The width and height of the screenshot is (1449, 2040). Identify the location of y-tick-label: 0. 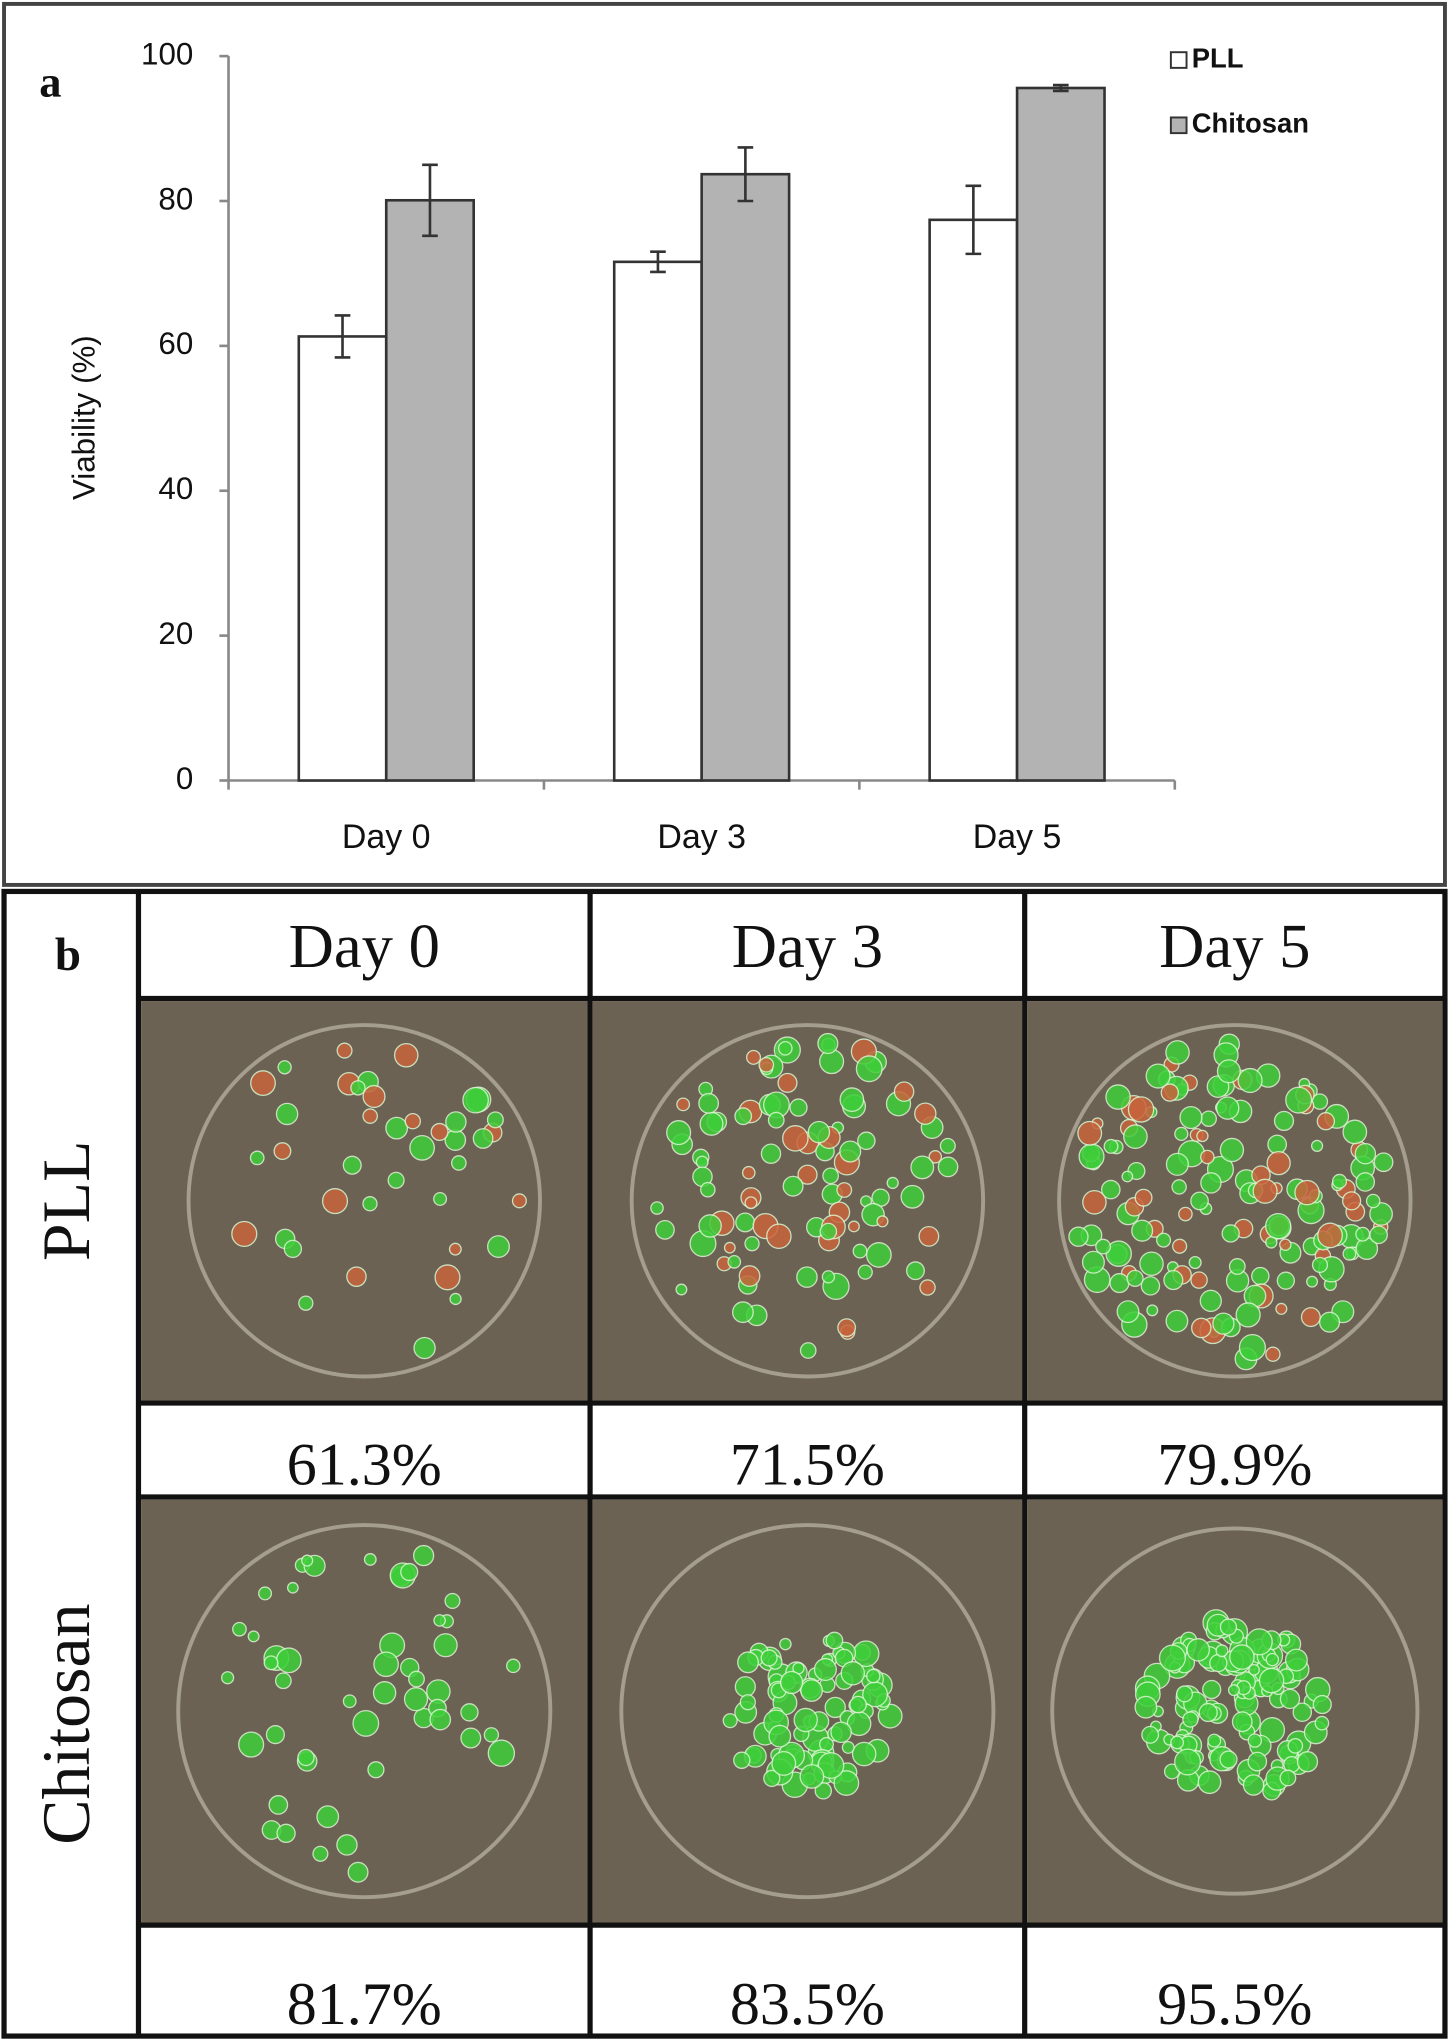
(184, 778).